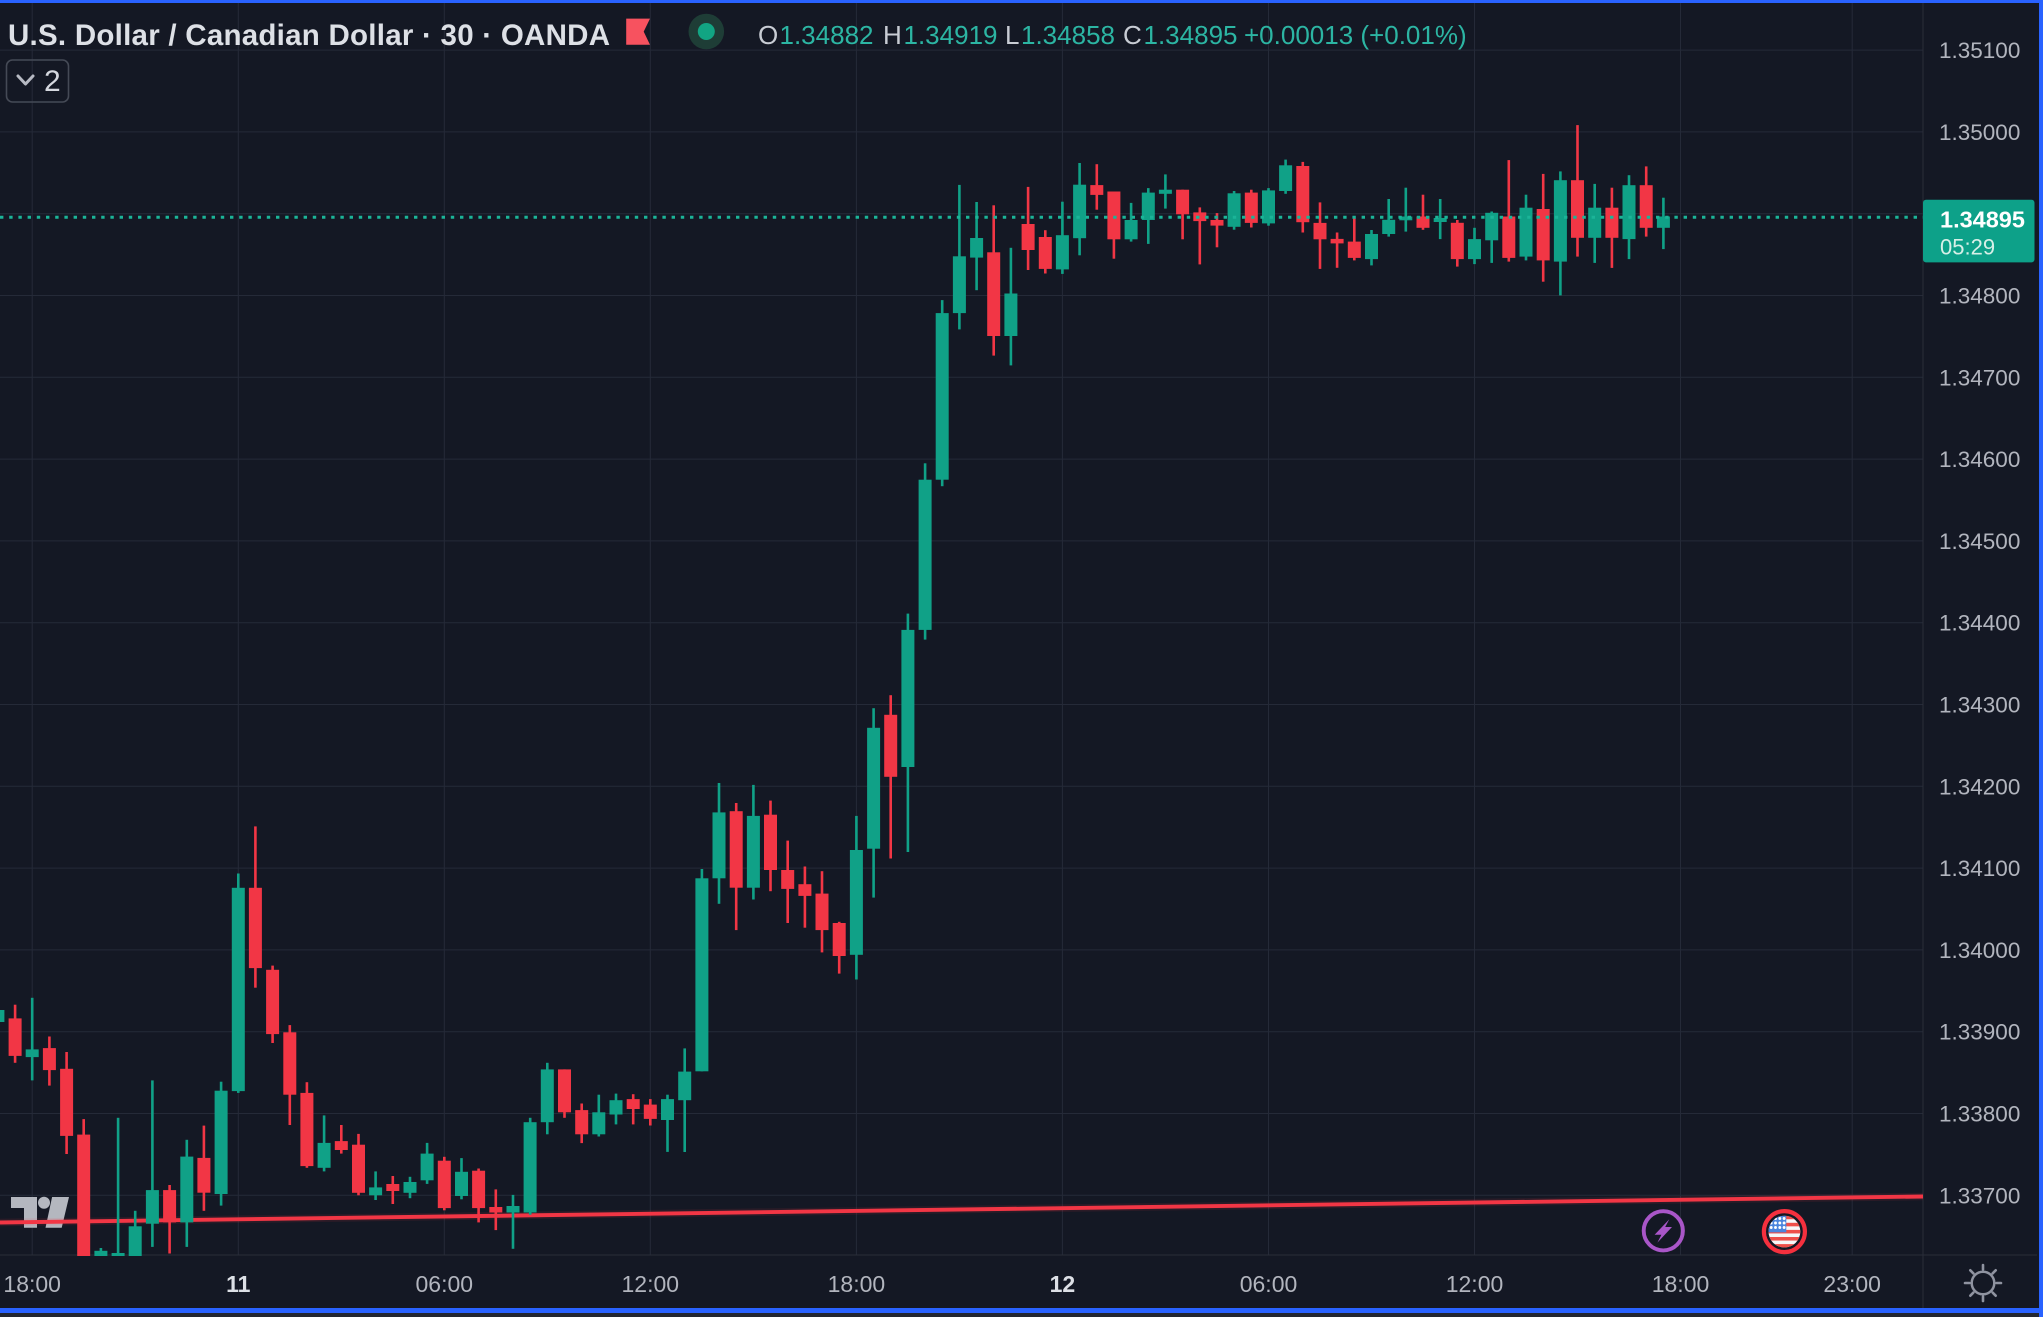 The width and height of the screenshot is (2043, 1317). Describe the element at coordinates (1979, 50) in the screenshot. I see `svg-text: 1.35100` at that location.